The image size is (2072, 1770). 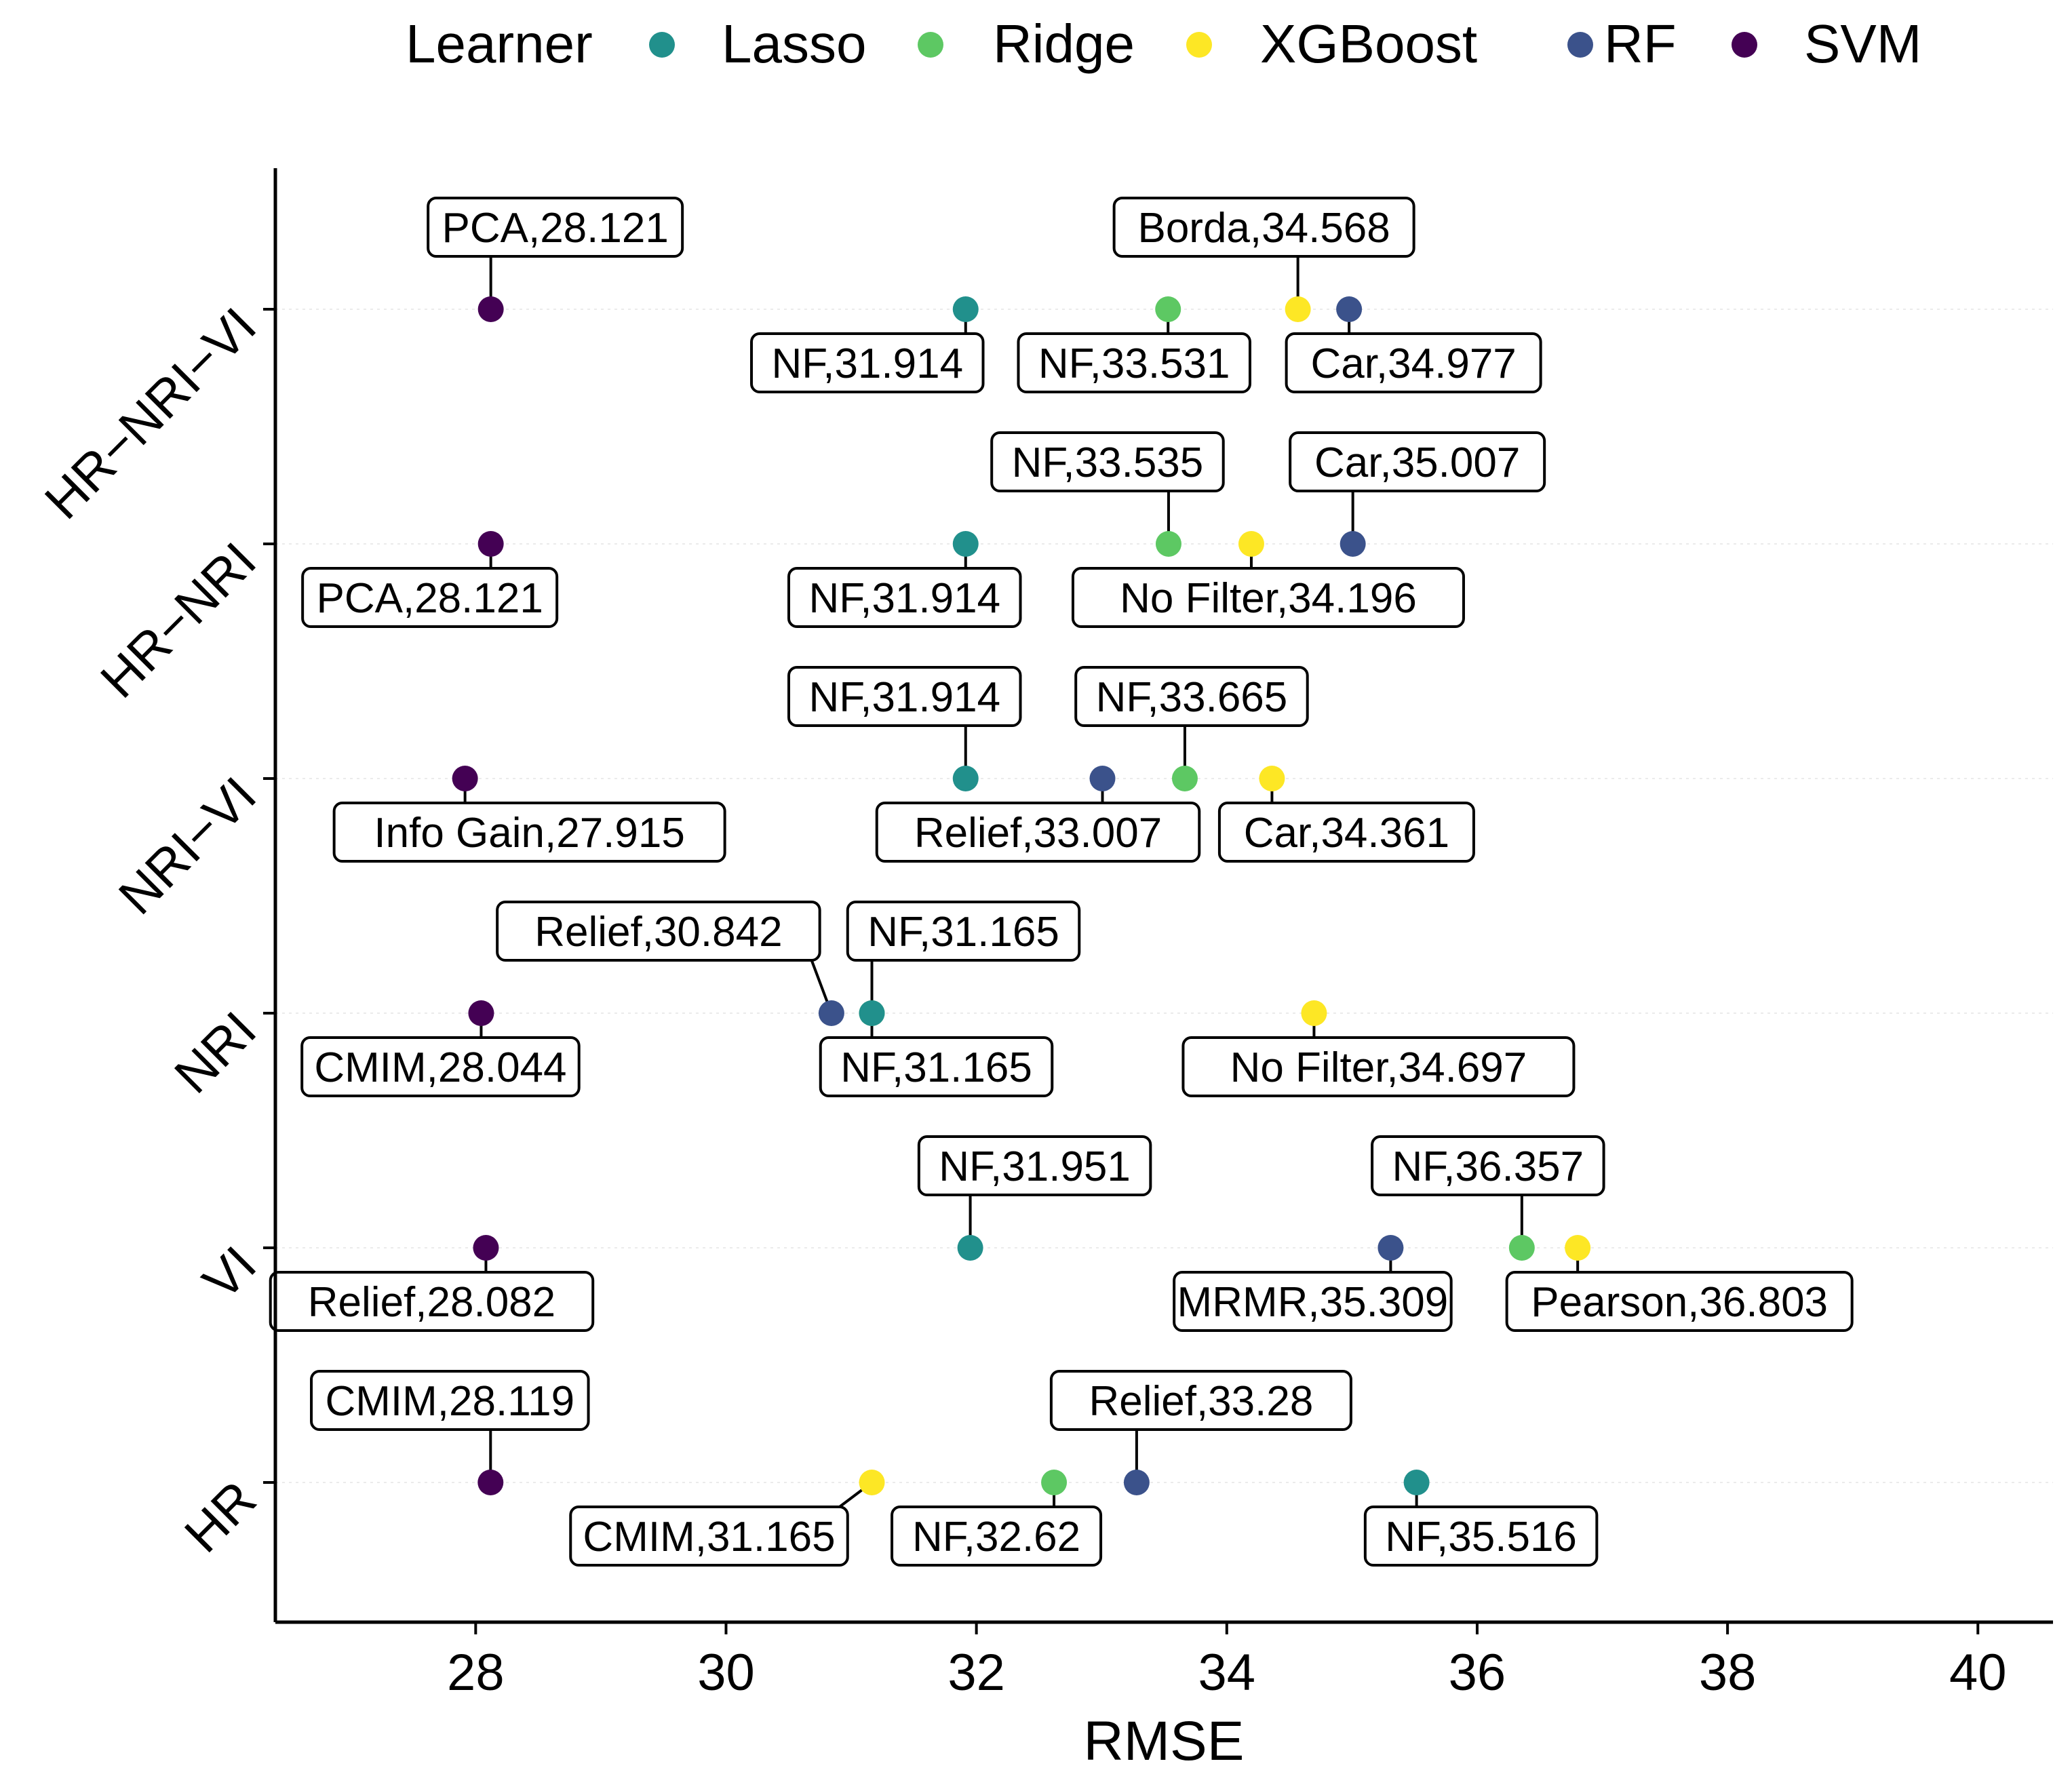 I want to click on legend-label-svm: SVM, so click(x=1862, y=44).